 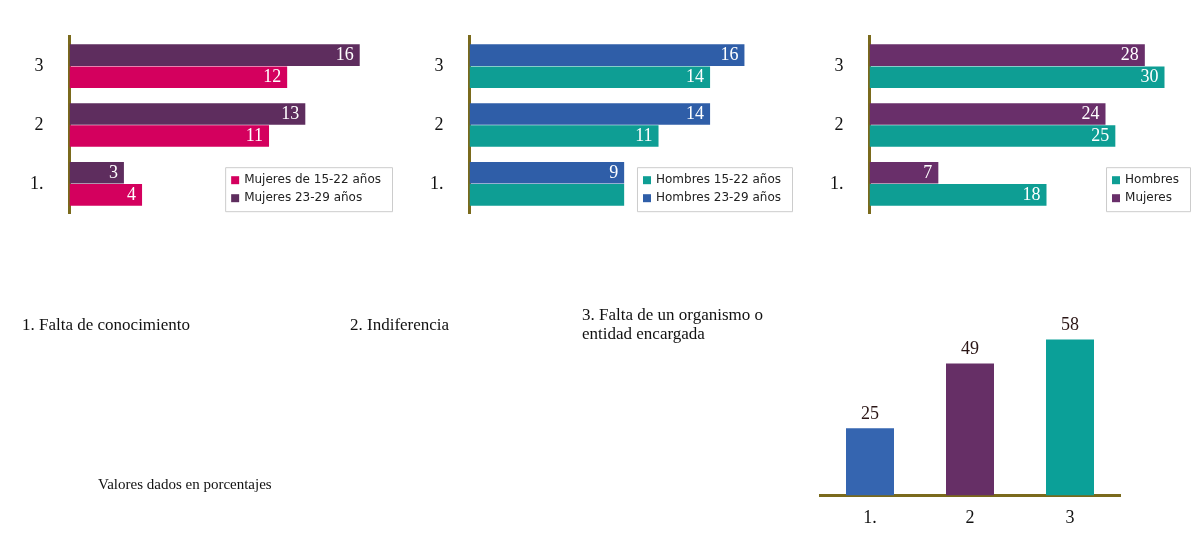 What do you see at coordinates (1149, 197) in the screenshot?
I see `legend-label: Mujeres` at bounding box center [1149, 197].